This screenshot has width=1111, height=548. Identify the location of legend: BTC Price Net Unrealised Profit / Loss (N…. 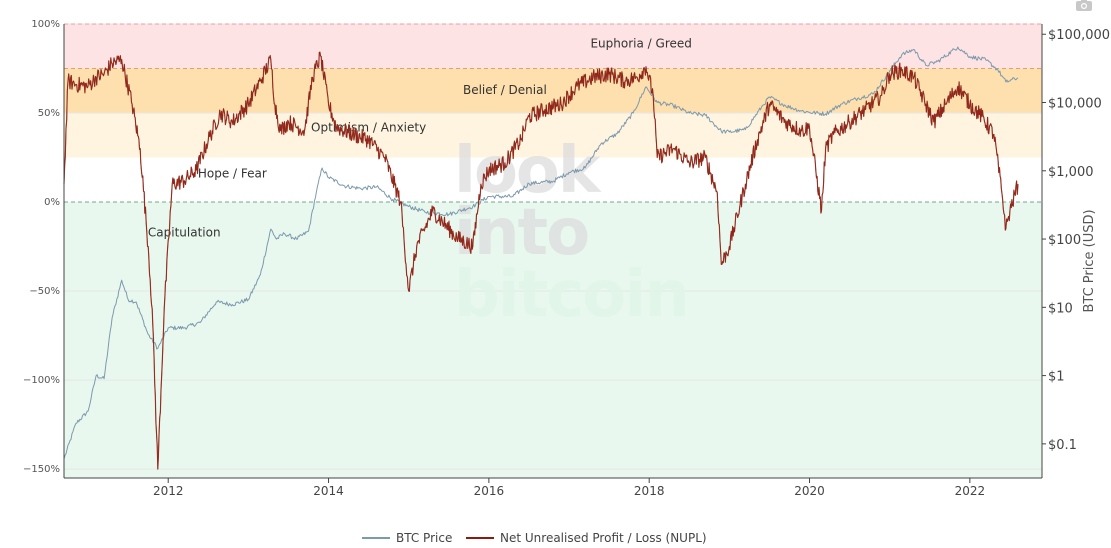
(534, 538).